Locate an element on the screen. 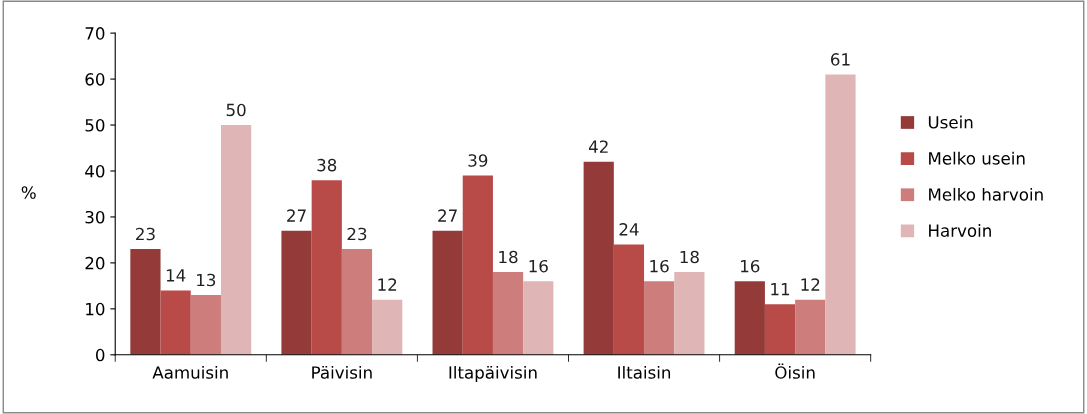 This screenshot has width=1087, height=414. x-tick-label: Iltaisin is located at coordinates (644, 372).